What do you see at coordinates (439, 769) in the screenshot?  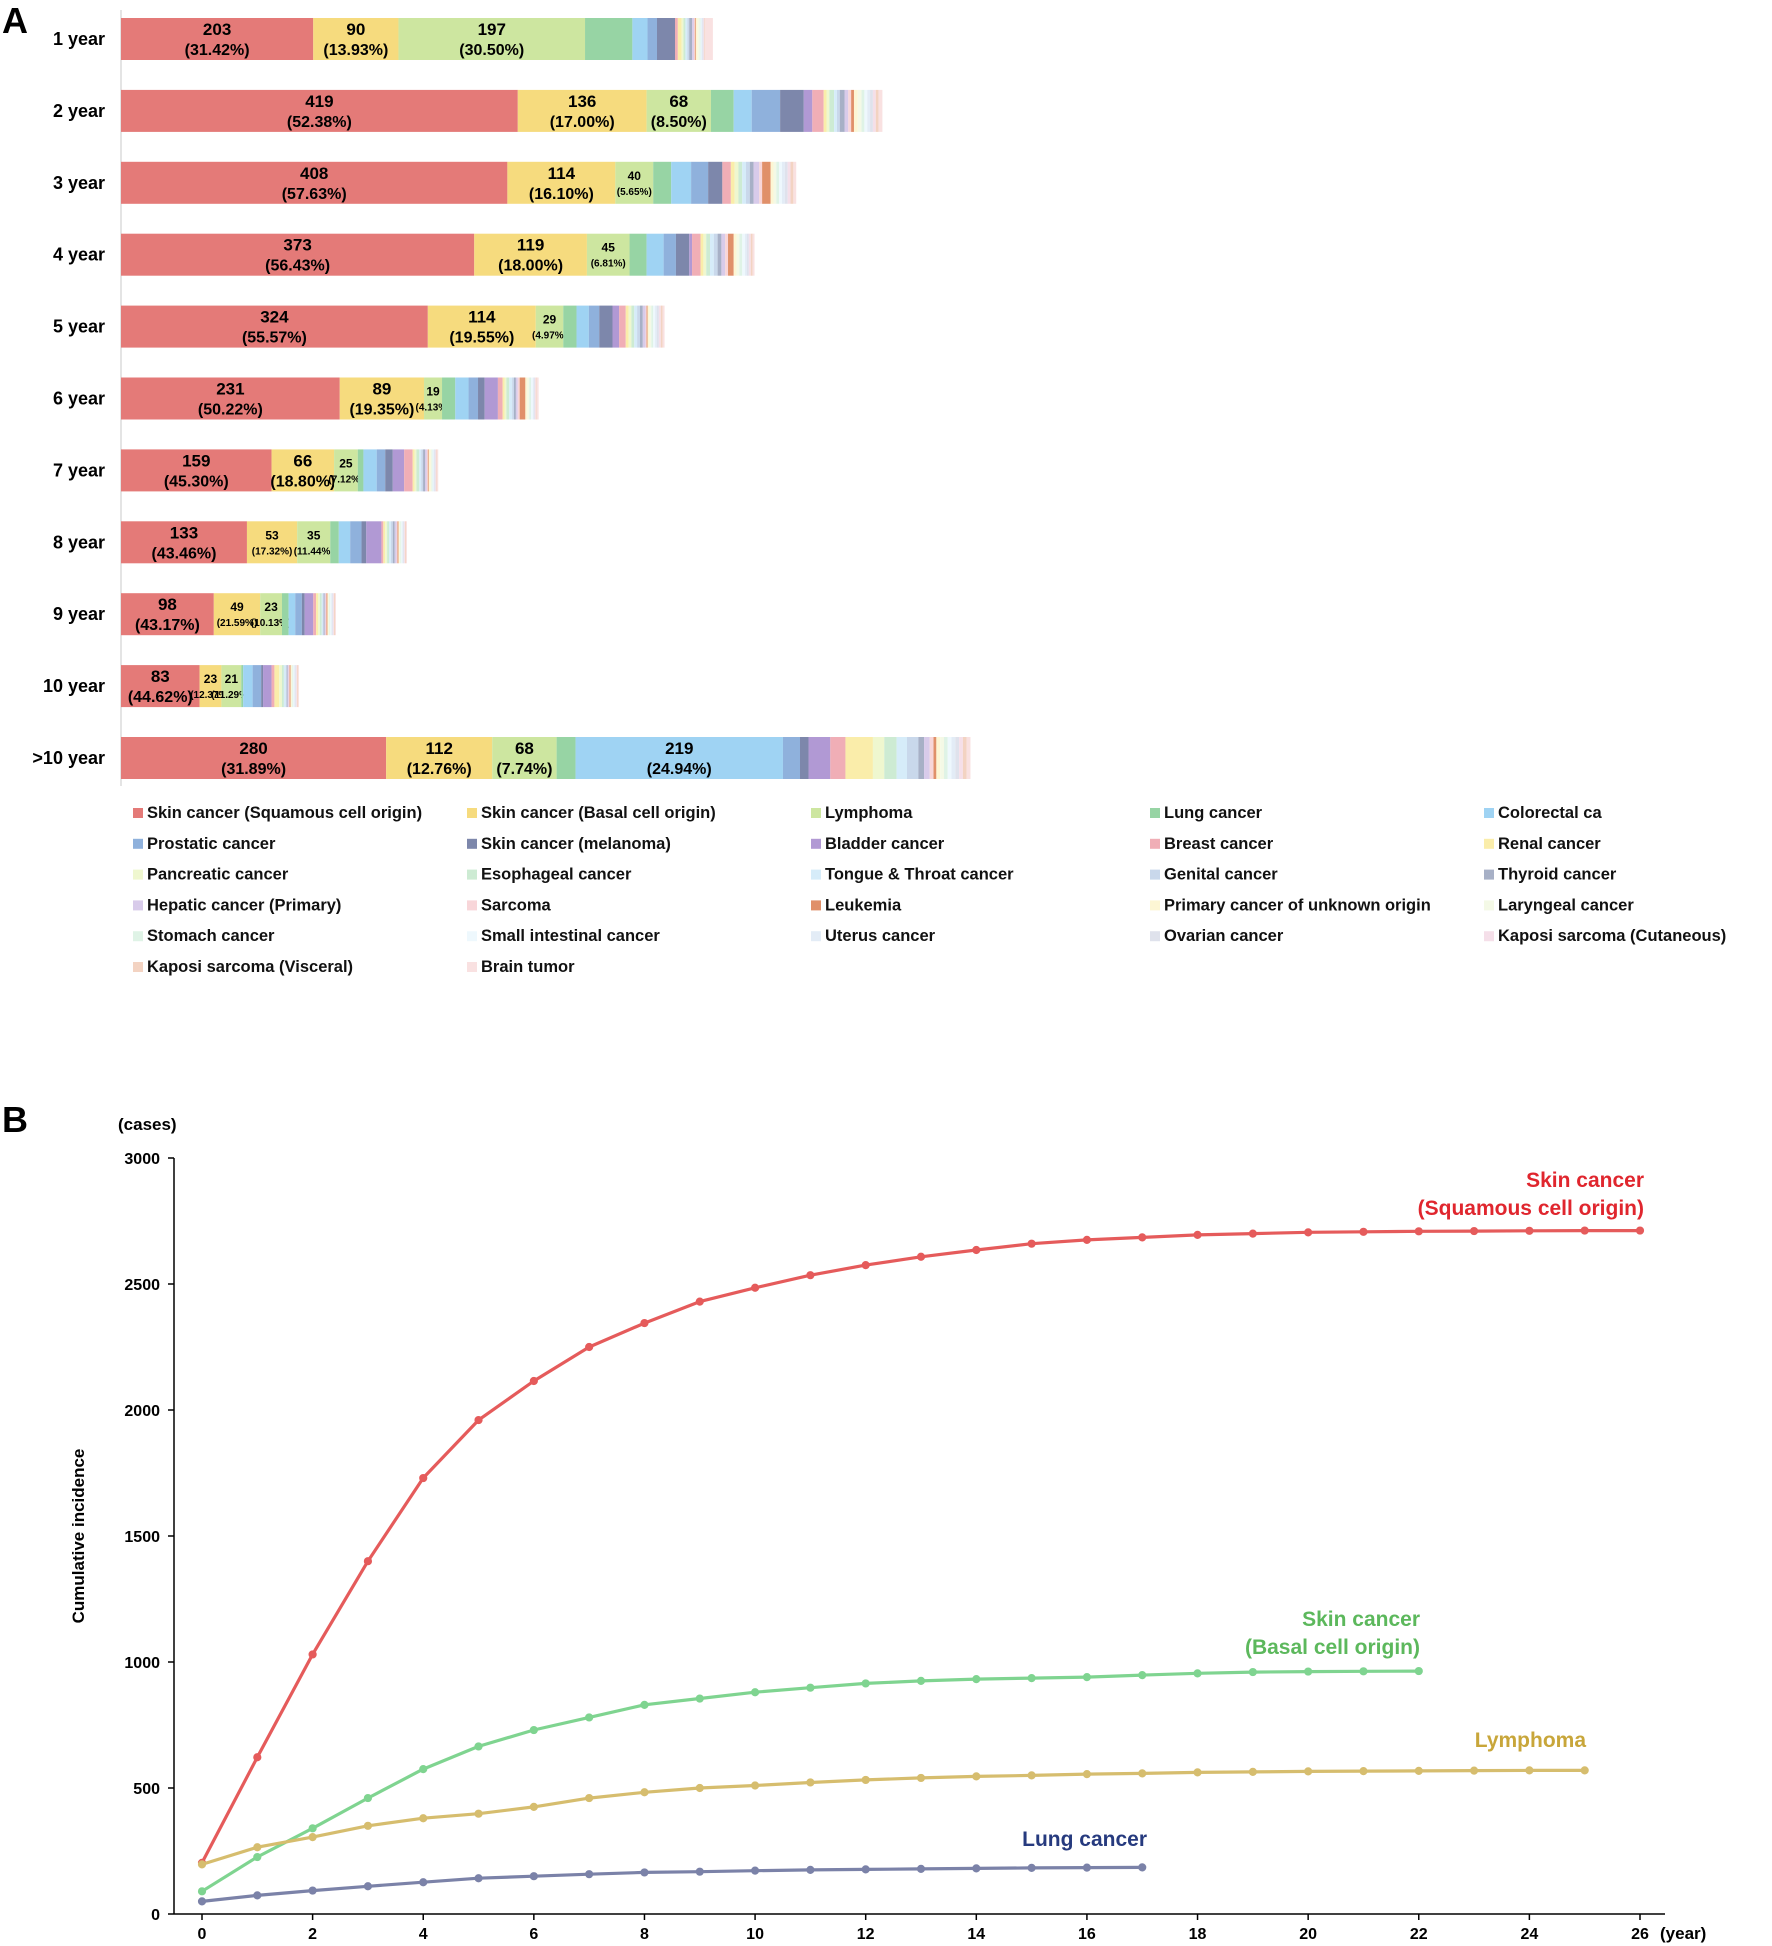 I see `data-label-percent: (12.76%)` at bounding box center [439, 769].